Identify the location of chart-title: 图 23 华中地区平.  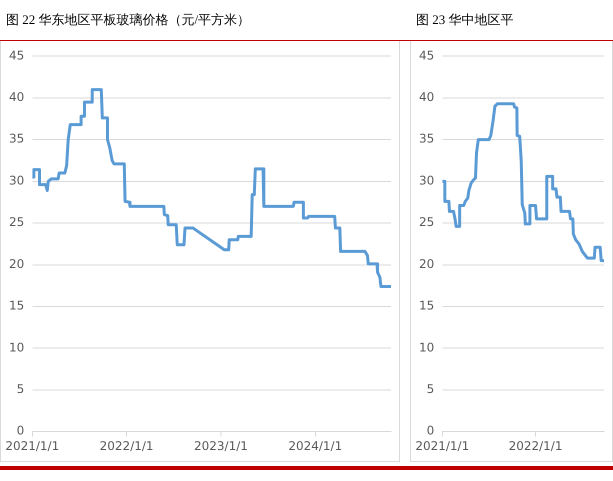
(464, 20).